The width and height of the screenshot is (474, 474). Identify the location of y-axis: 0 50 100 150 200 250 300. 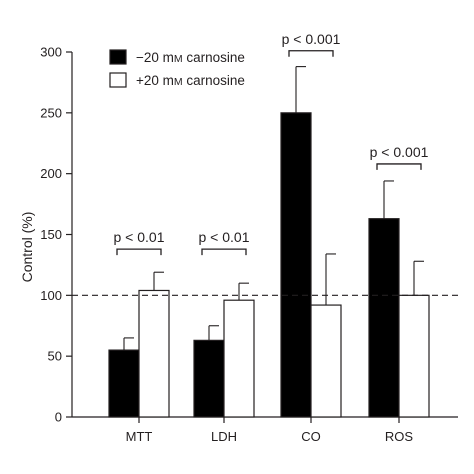
(56, 235).